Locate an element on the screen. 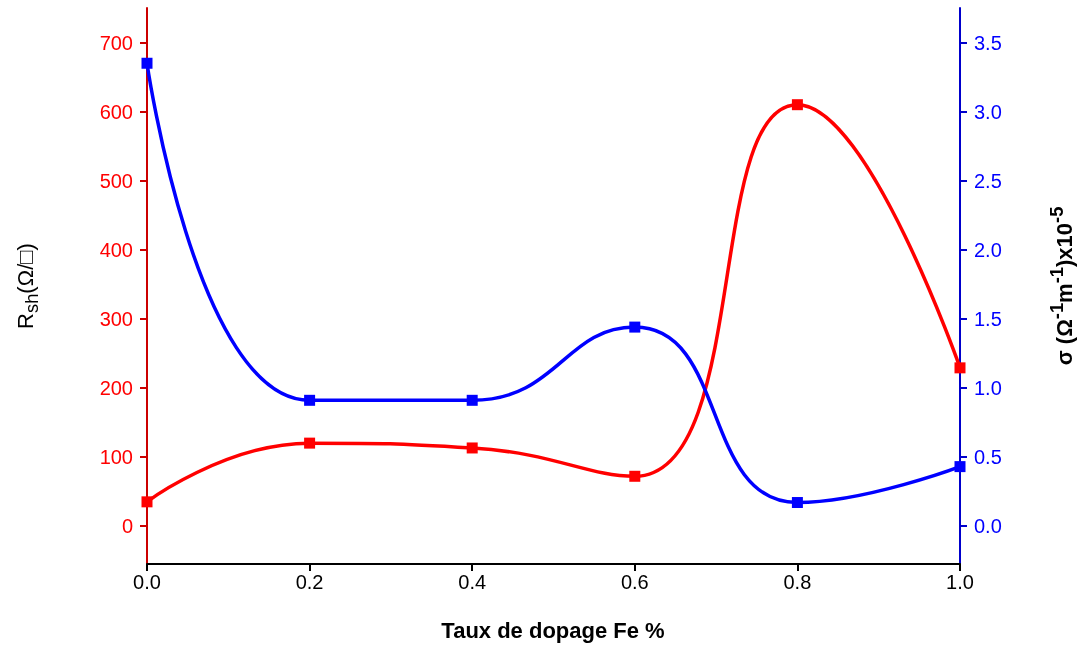 The width and height of the screenshot is (1086, 653). y-tick-label: 400 is located at coordinates (116, 249).